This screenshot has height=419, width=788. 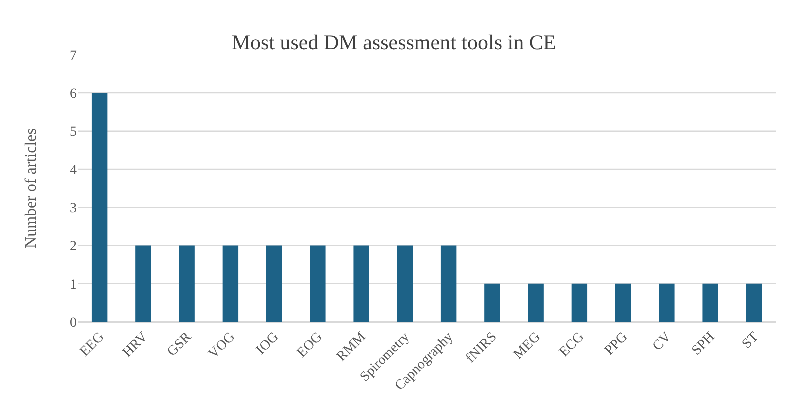 I want to click on y-tick-label: 1, so click(x=73, y=285).